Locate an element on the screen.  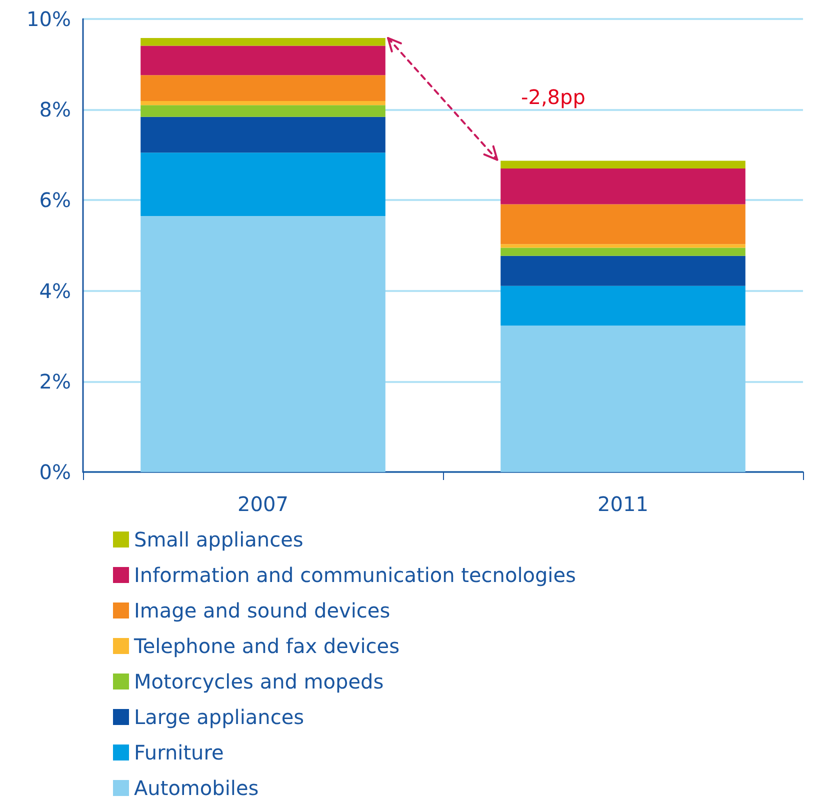
annotation: -2,8pp is located at coordinates (553, 97).